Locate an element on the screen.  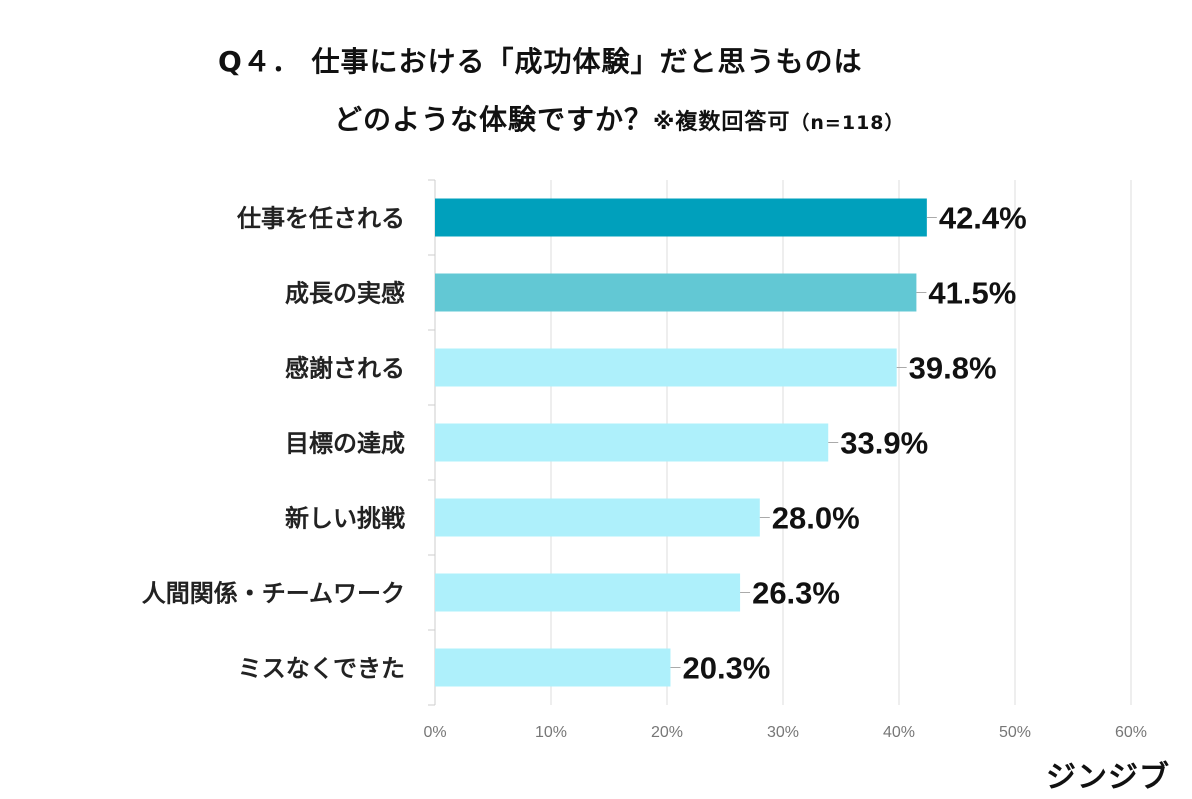
chart-title-line1: Q４． 仕事における「成功体験」だと思うものは is located at coordinates (540, 61).